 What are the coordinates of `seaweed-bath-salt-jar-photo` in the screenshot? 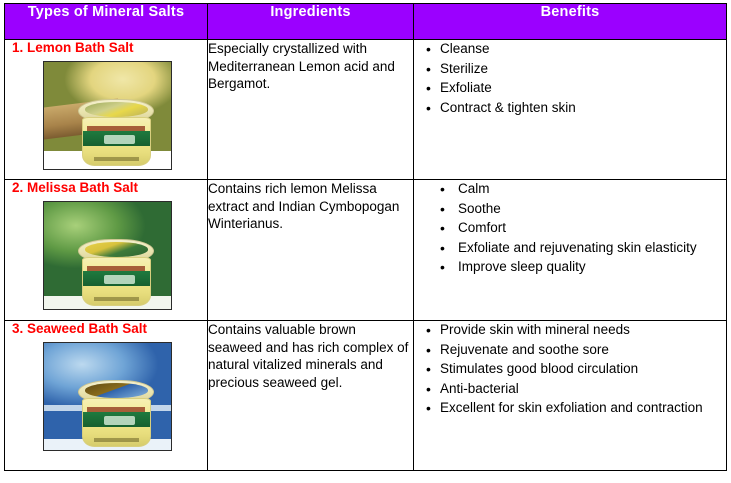 It's located at (107, 396).